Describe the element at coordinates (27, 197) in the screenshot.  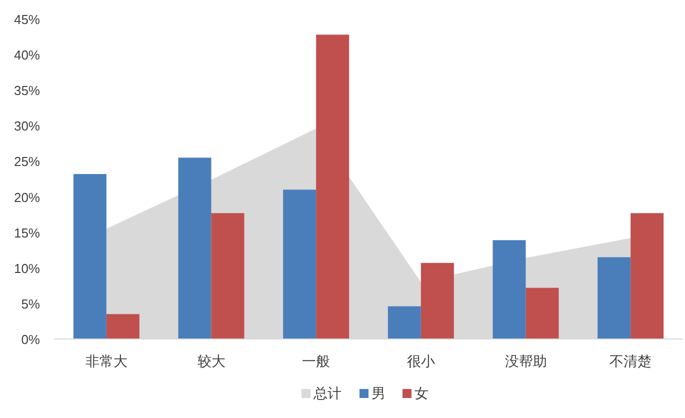
I see `y-tick-label: 20%` at that location.